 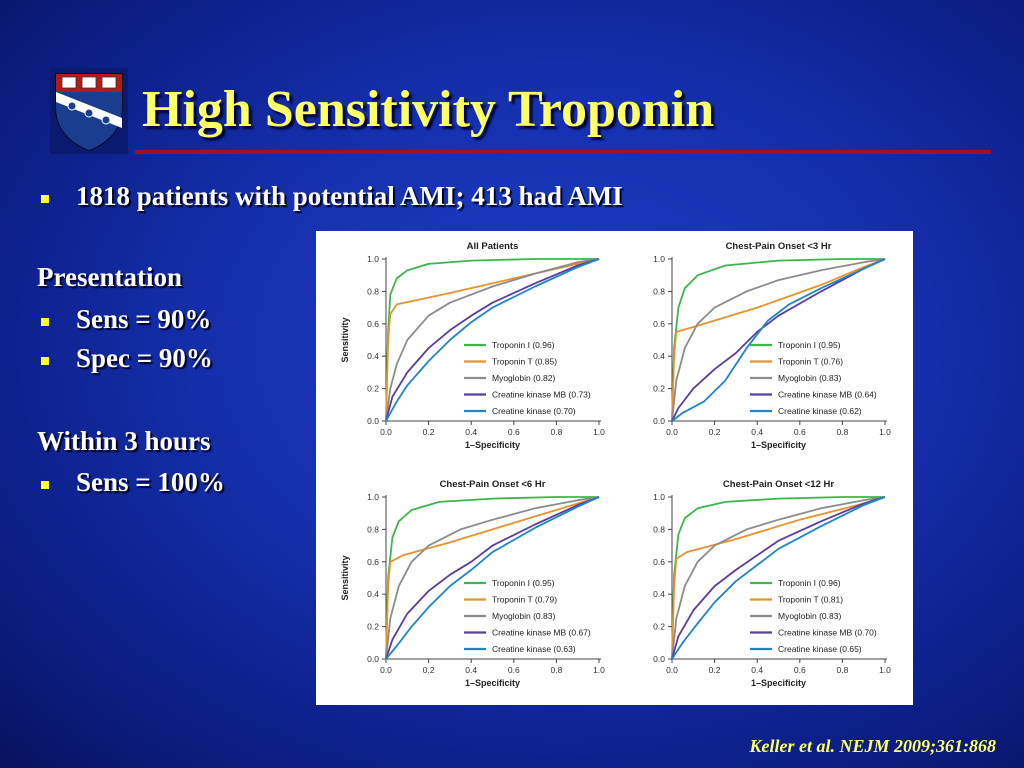 I want to click on panel-3-x-tick-label: 0.2, so click(x=429, y=670).